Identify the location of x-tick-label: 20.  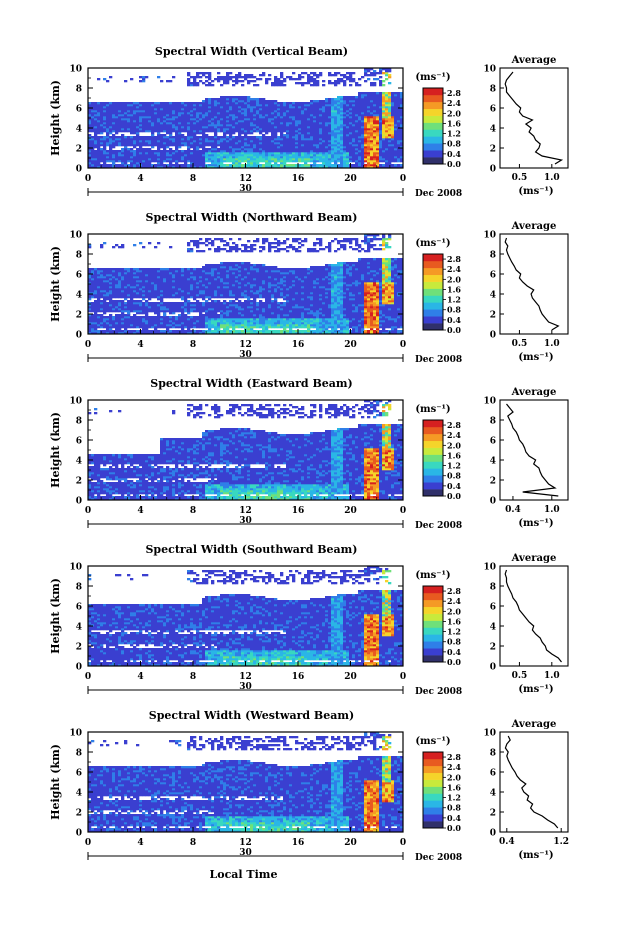
(350, 179).